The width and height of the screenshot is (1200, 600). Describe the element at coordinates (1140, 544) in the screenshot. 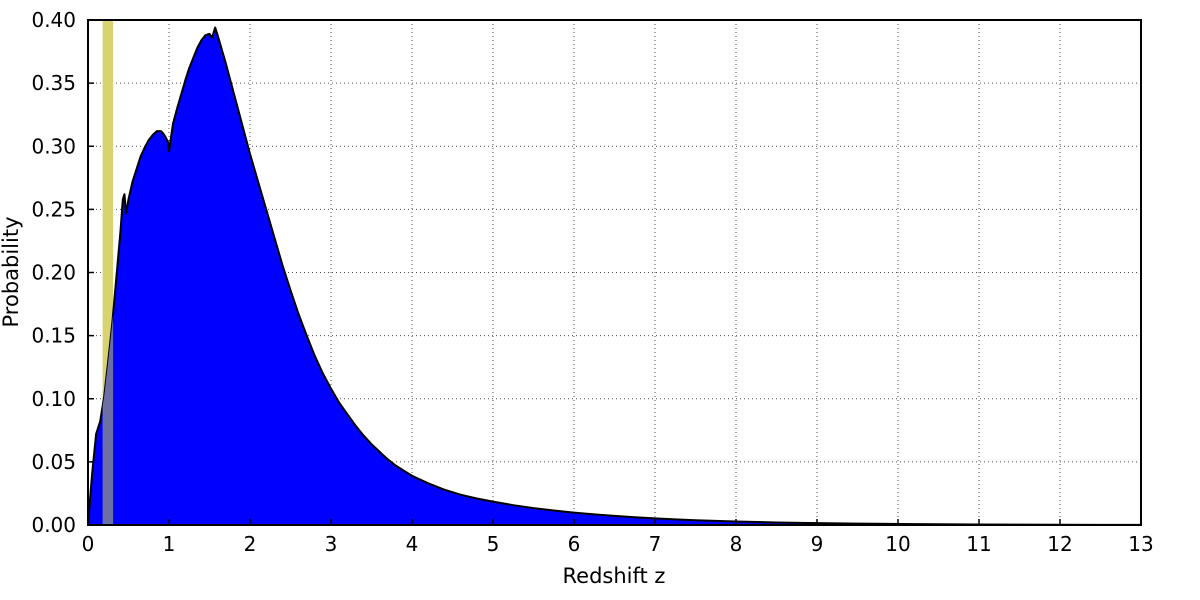

I see `x-tick-label: 13` at that location.